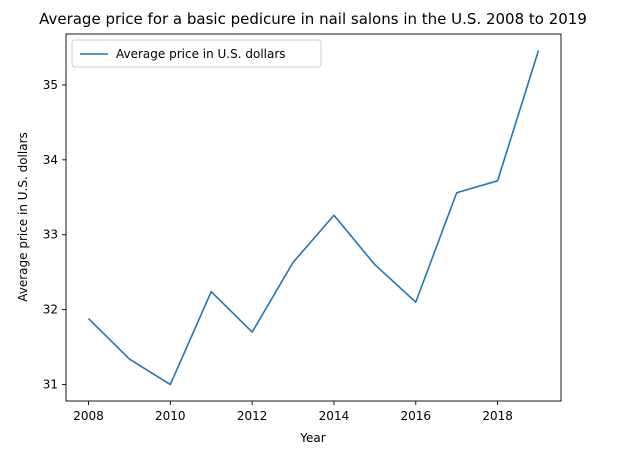 This screenshot has width=626, height=455. Describe the element at coordinates (497, 416) in the screenshot. I see `x-tick-label: 2018` at that location.